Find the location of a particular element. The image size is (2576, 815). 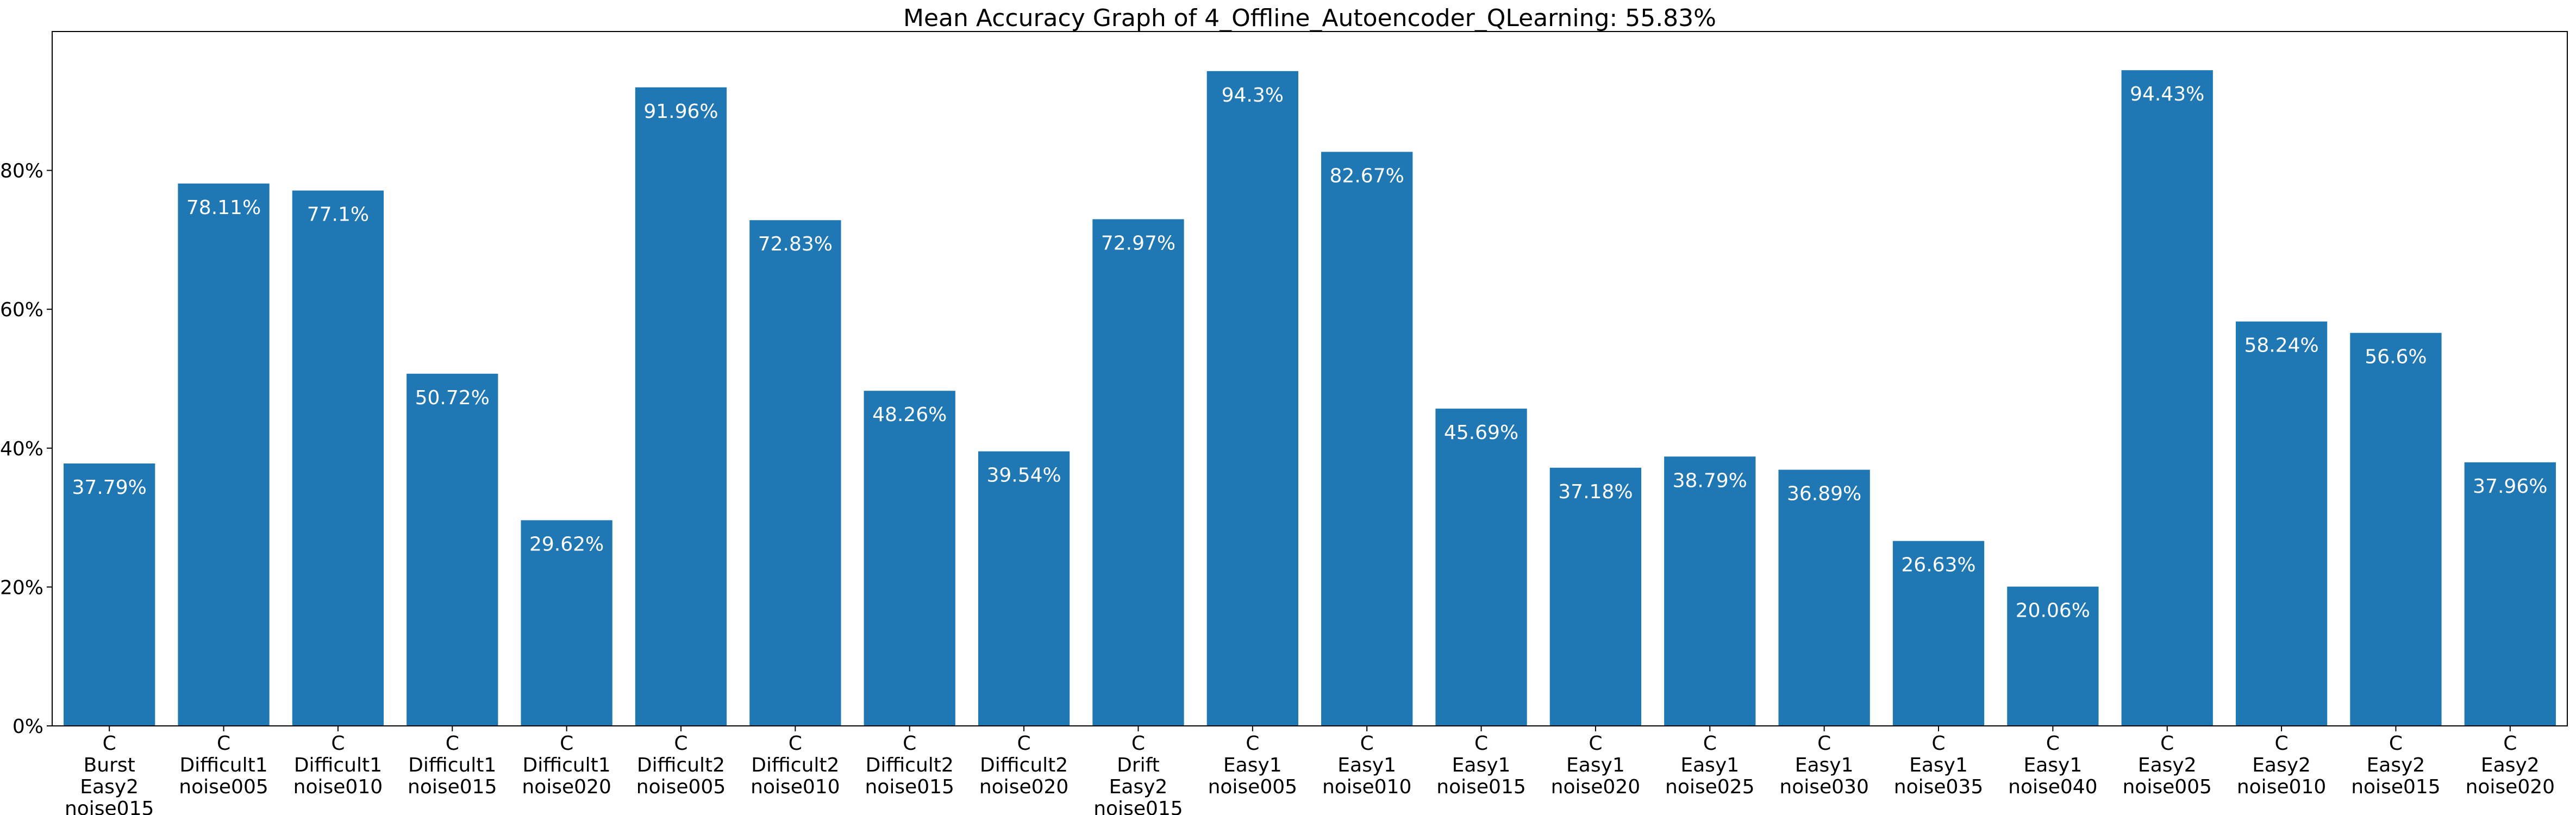

bar-value-label: 37.79% is located at coordinates (110, 488).